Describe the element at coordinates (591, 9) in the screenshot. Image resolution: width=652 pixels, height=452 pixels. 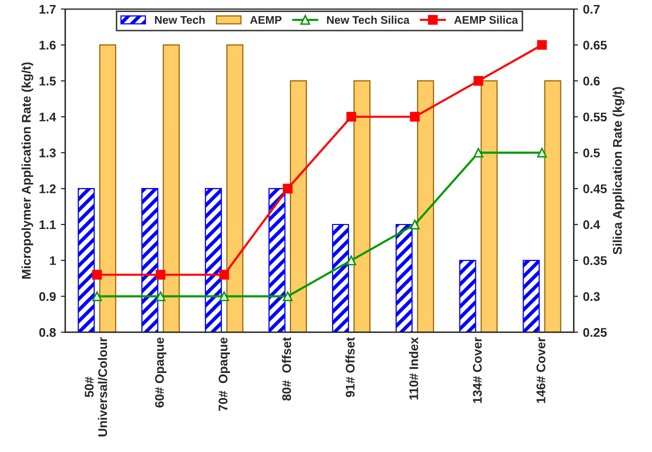
I see `y2-tick-label: 0.7` at that location.